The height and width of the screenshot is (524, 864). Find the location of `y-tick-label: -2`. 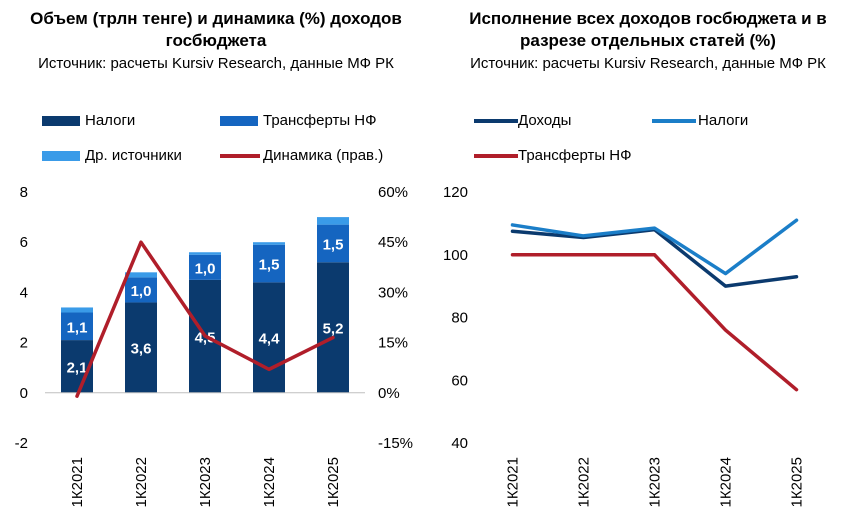

y-tick-label: -2 is located at coordinates (21, 443).